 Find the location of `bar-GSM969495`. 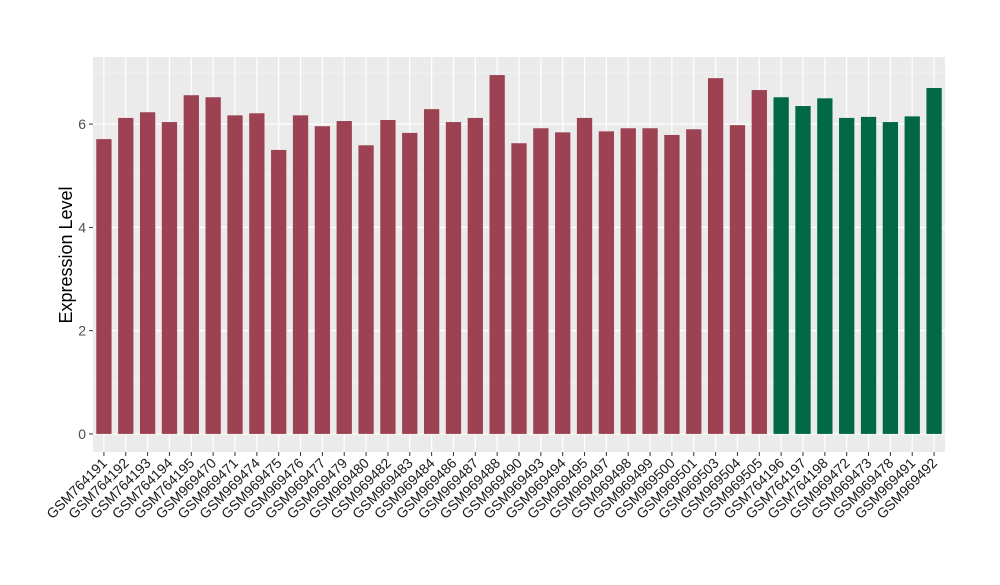

bar-GSM969495 is located at coordinates (584, 275).